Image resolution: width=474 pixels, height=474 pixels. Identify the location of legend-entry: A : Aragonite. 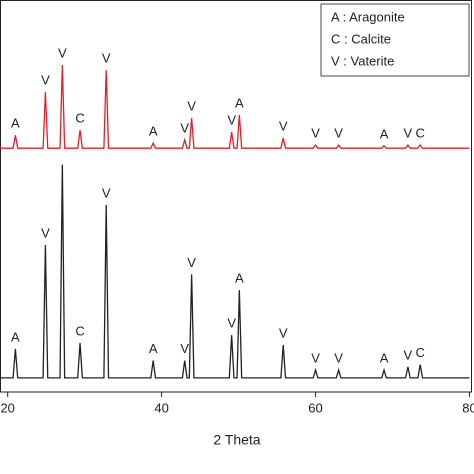
(368, 16).